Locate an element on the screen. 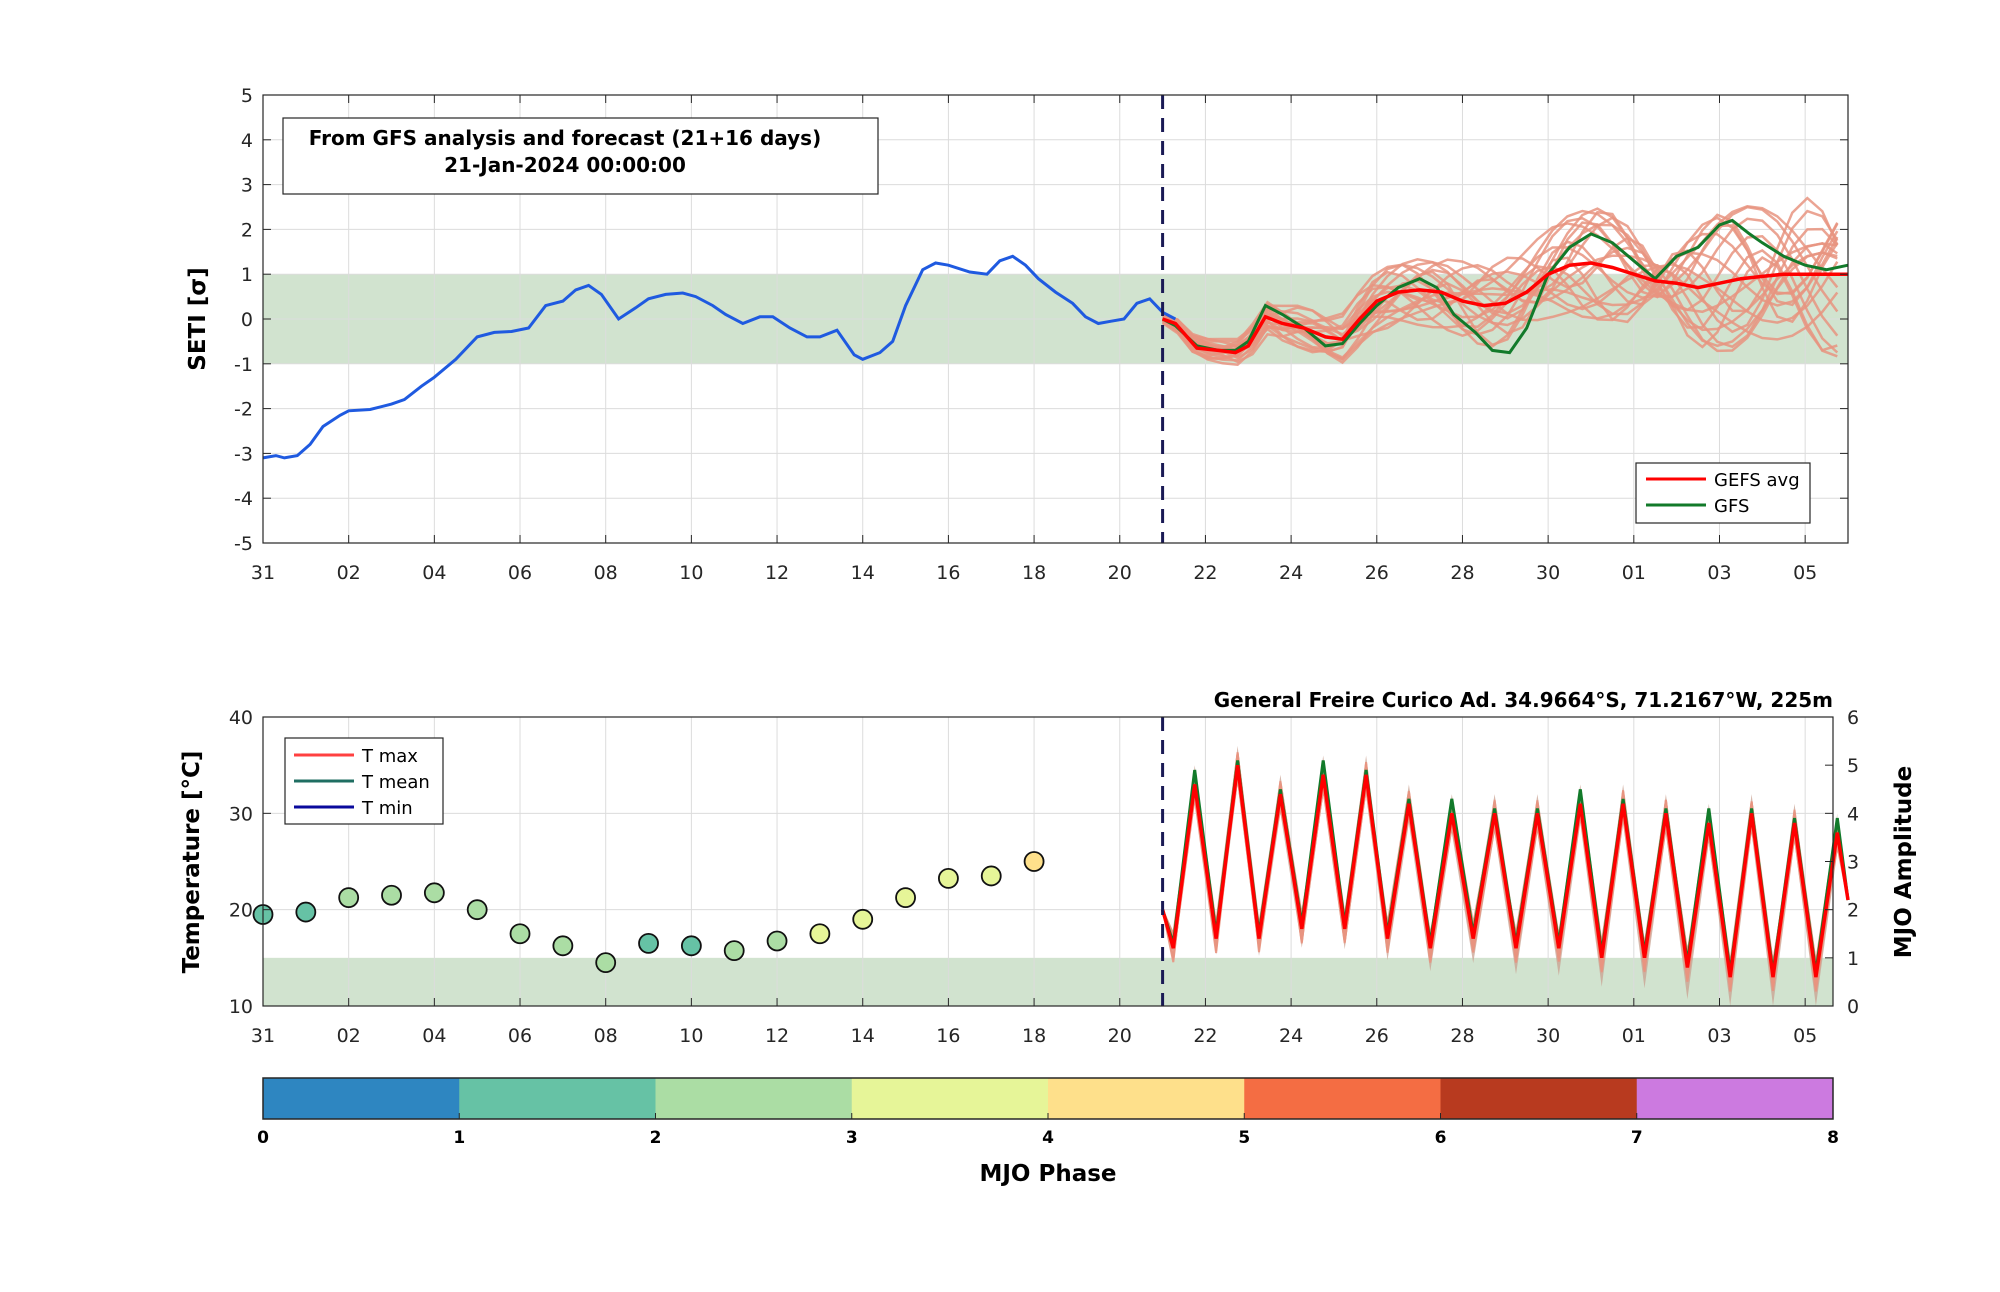 This screenshot has width=2000, height=1292. temp-ytick-label: 40 is located at coordinates (241, 718).